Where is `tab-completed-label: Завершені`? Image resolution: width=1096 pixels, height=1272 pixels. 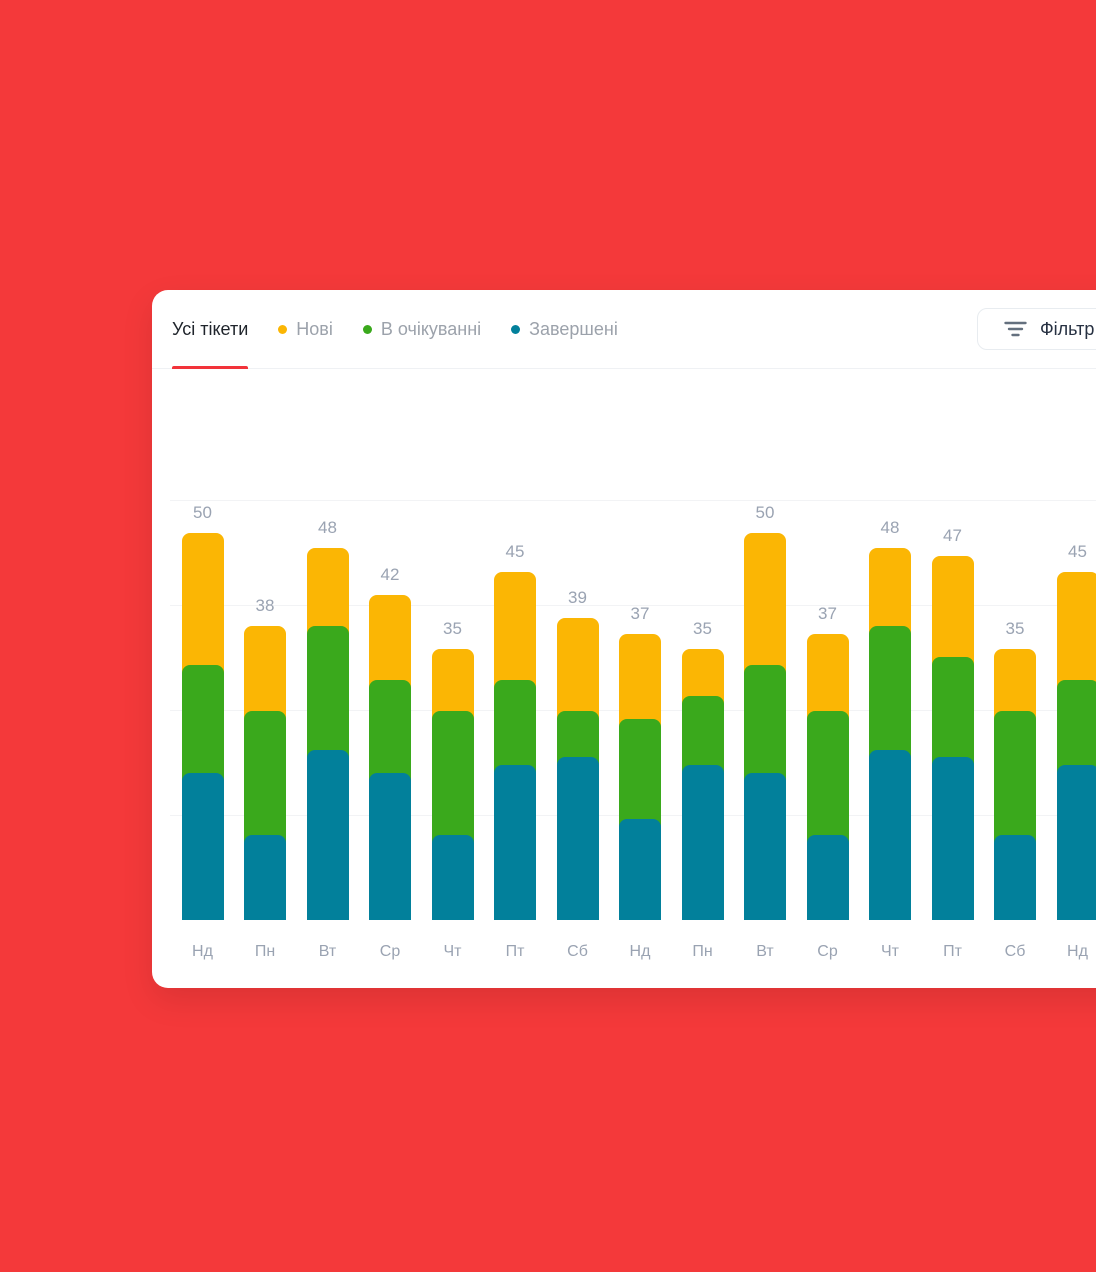
tab-completed-label: Завершені is located at coordinates (573, 328).